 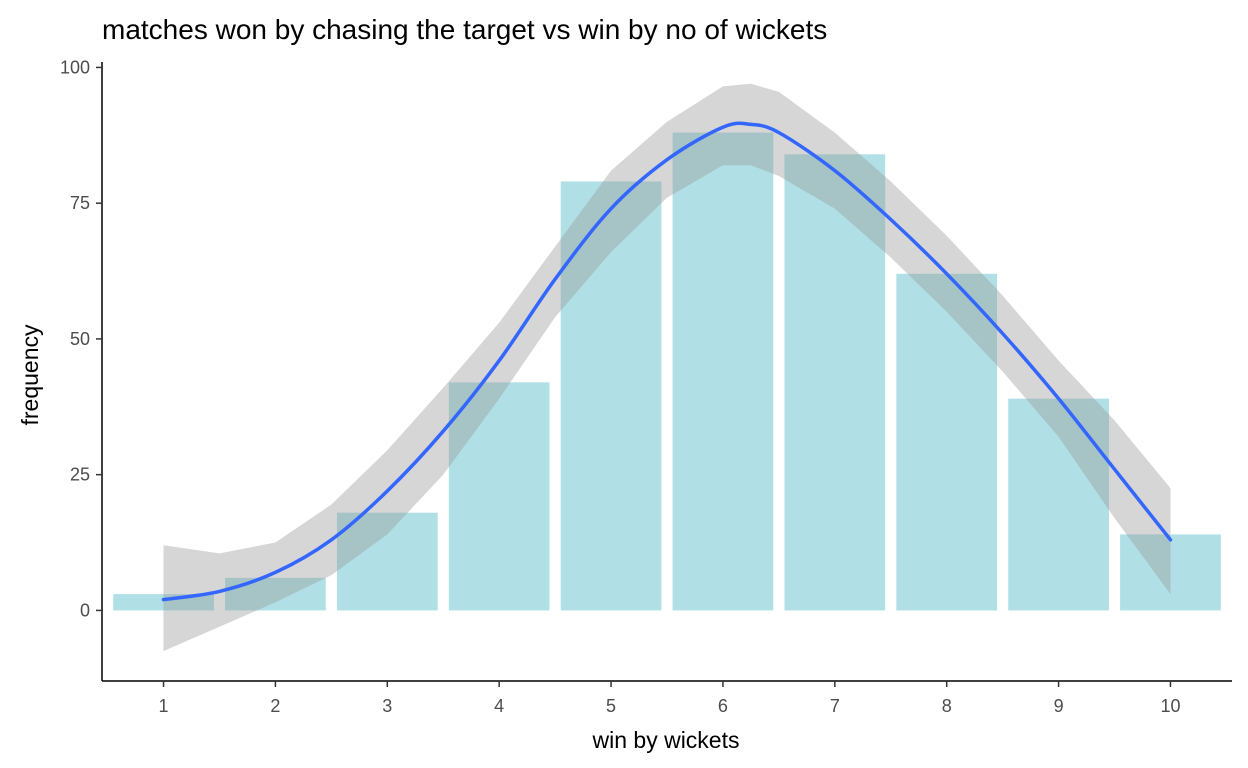 I want to click on x-tick-label: 4, so click(x=499, y=706).